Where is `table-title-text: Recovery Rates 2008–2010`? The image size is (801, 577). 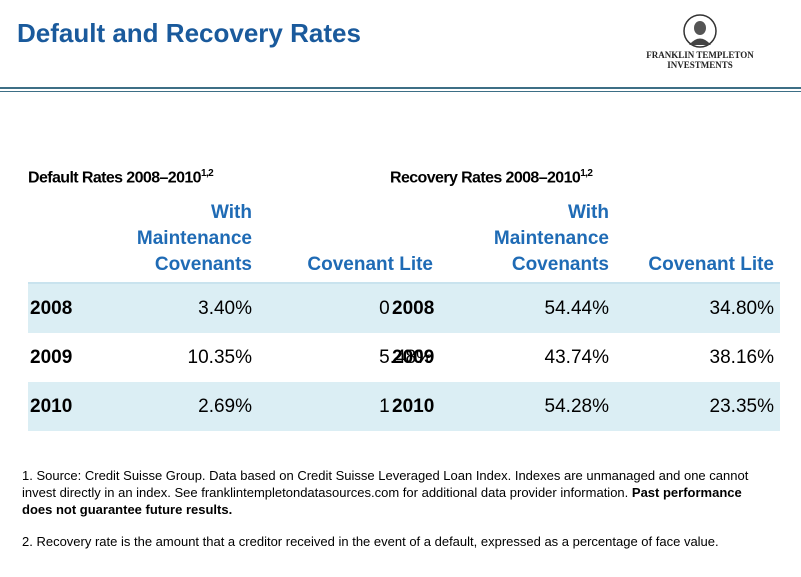 table-title-text: Recovery Rates 2008–2010 is located at coordinates (485, 178).